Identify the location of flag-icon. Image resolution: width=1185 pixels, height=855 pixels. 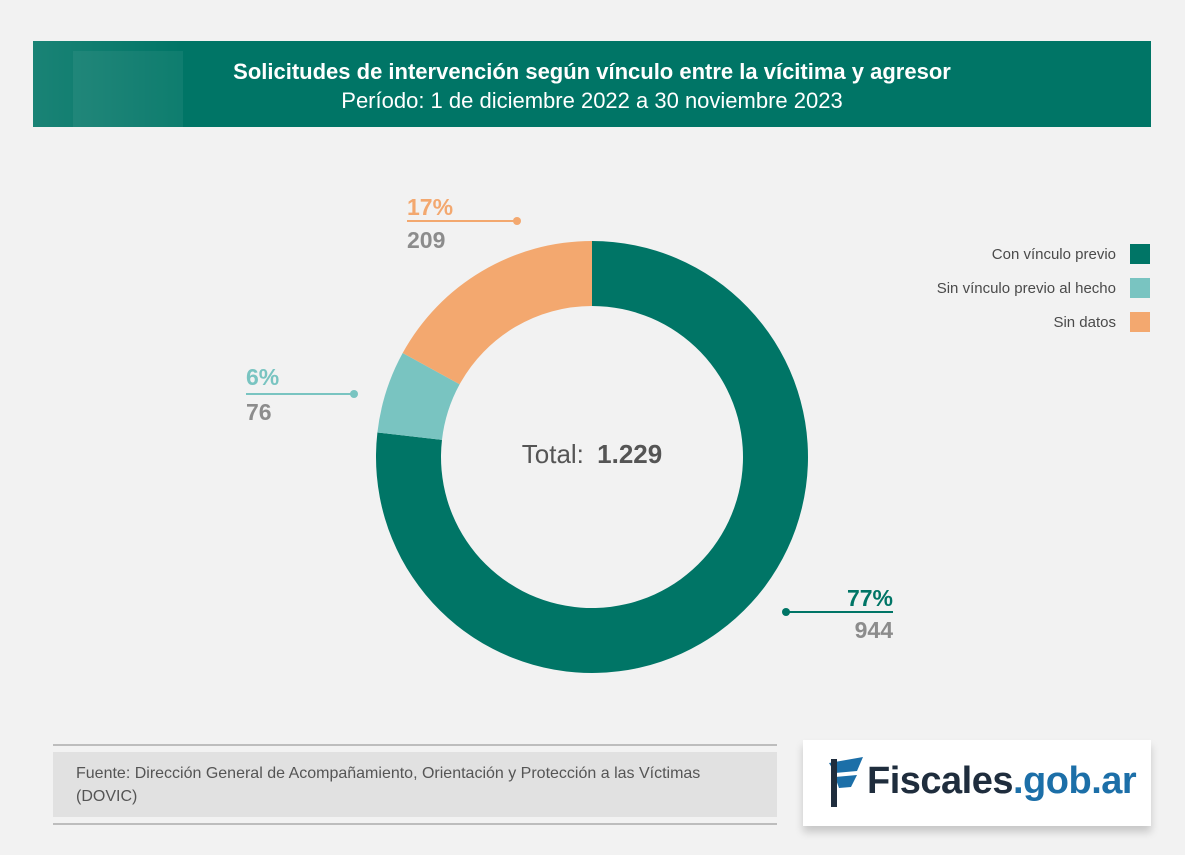
(846, 782).